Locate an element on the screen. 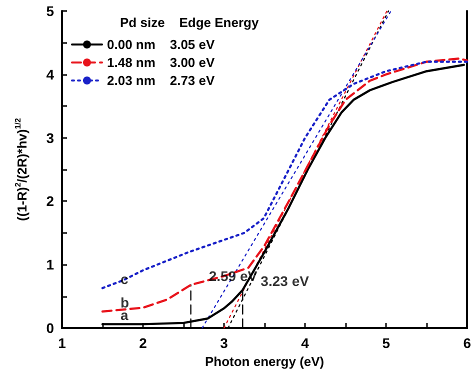 This screenshot has height=380, width=474. x-tick-label: 5 is located at coordinates (386, 343).